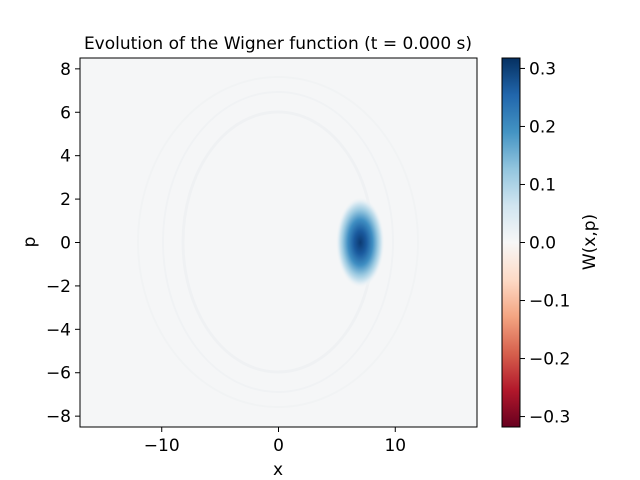  I want to click on x-tick-label: 10, so click(395, 446).